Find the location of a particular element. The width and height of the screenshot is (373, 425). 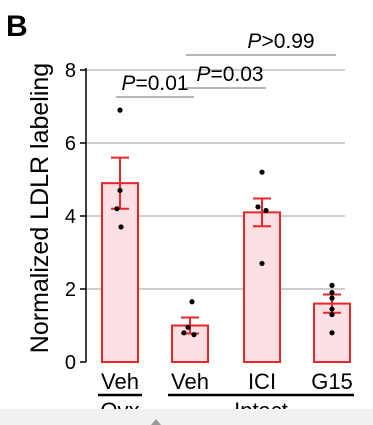

panel-label: B is located at coordinates (17, 26).